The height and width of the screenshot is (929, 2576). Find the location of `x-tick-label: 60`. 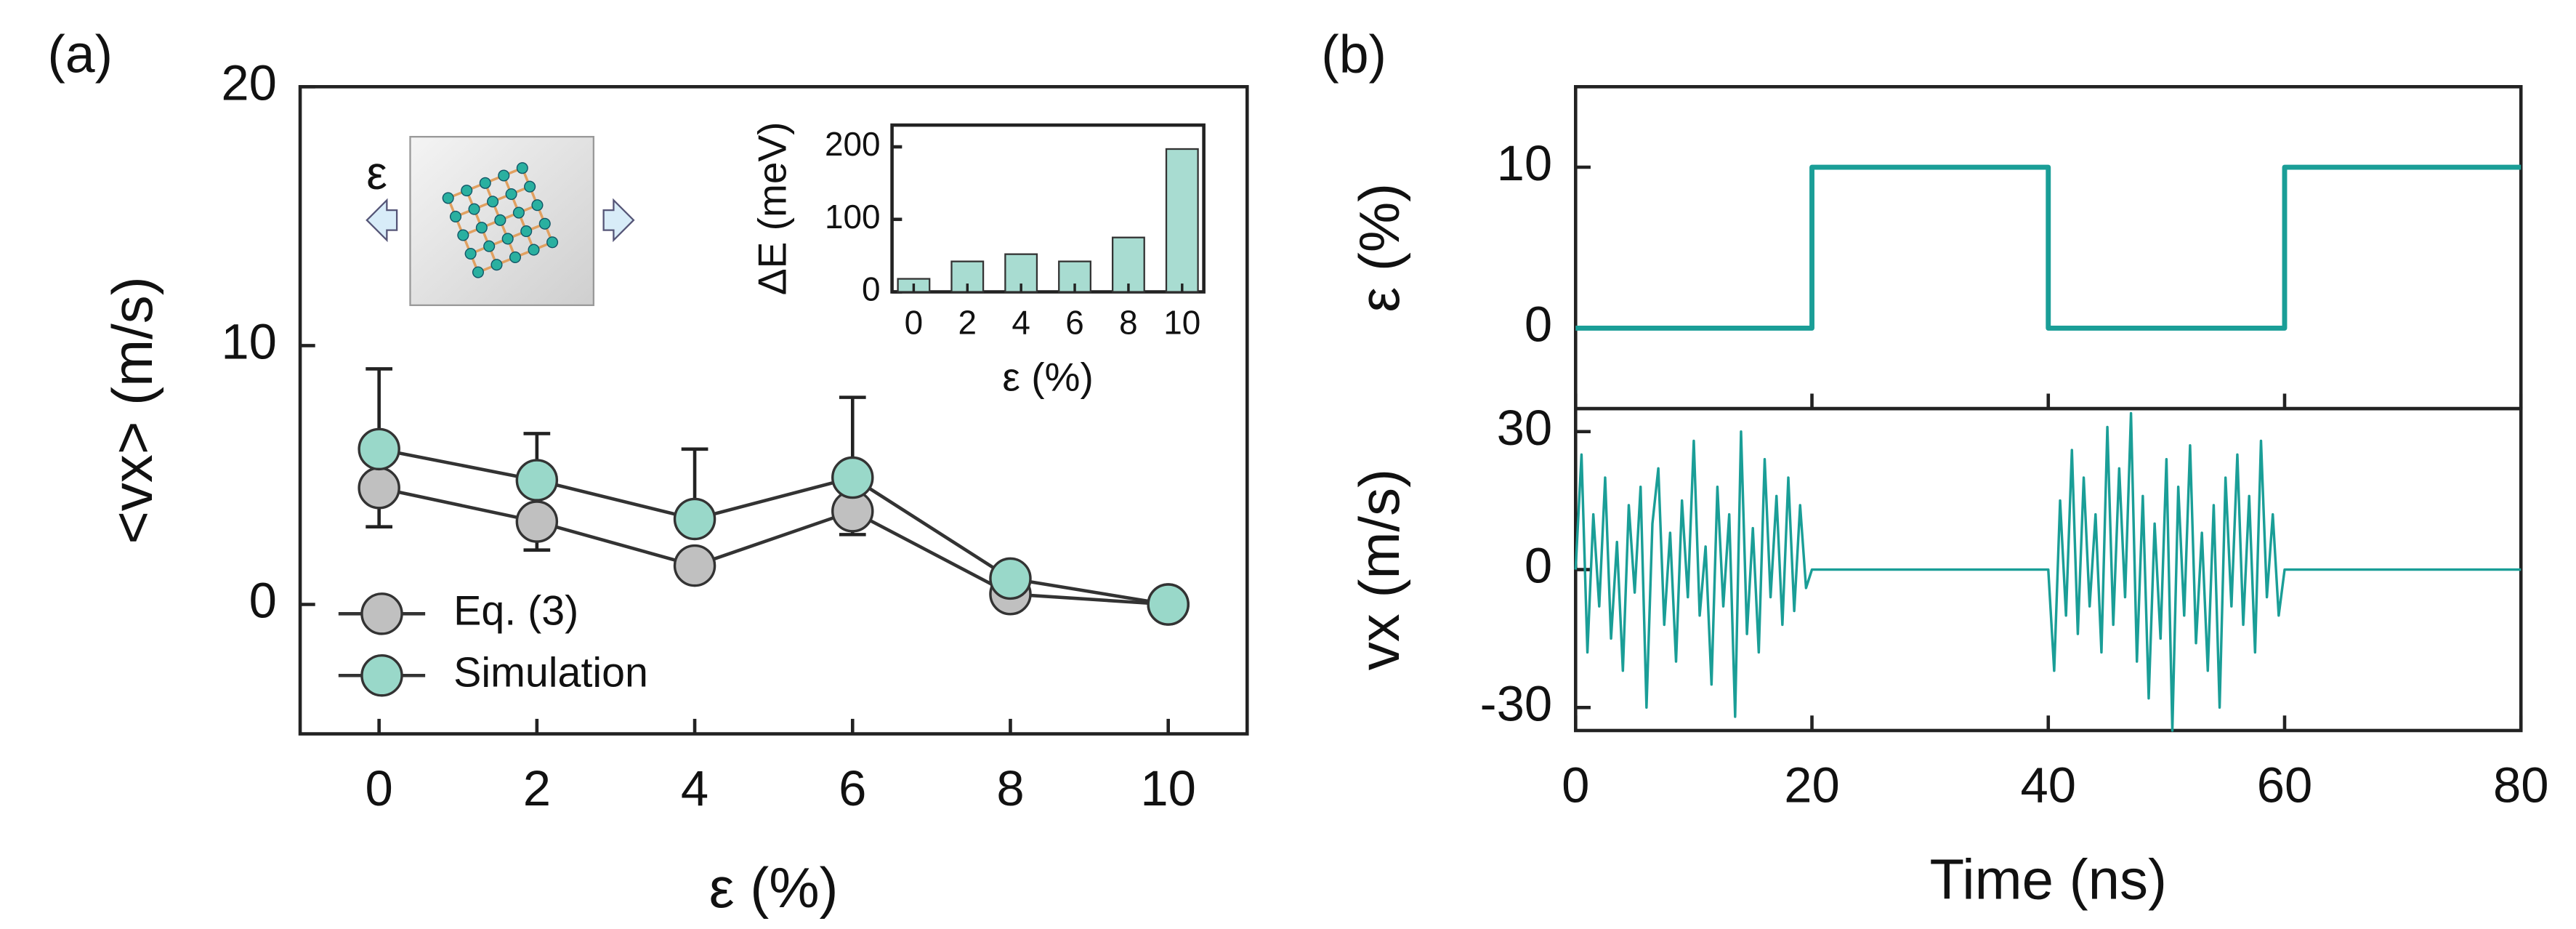

x-tick-label: 60 is located at coordinates (2285, 785).